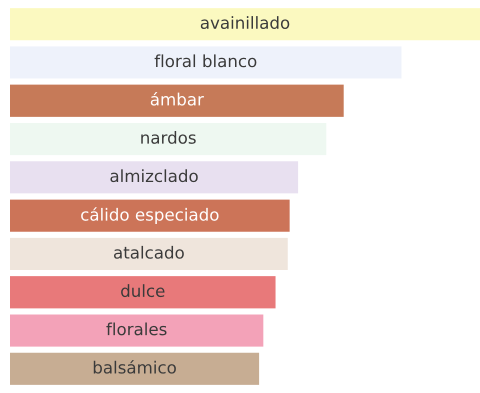 The image size is (480, 393). I want to click on y-tick-label: cálido especiado, so click(150, 215).